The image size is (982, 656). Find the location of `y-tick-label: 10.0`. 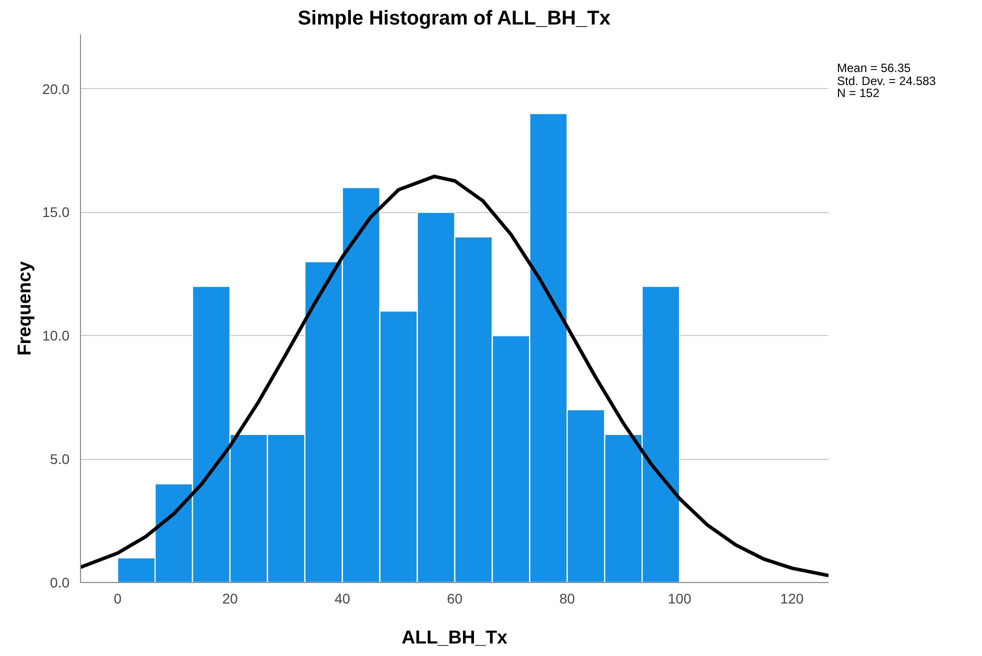

y-tick-label: 10.0 is located at coordinates (56, 336).